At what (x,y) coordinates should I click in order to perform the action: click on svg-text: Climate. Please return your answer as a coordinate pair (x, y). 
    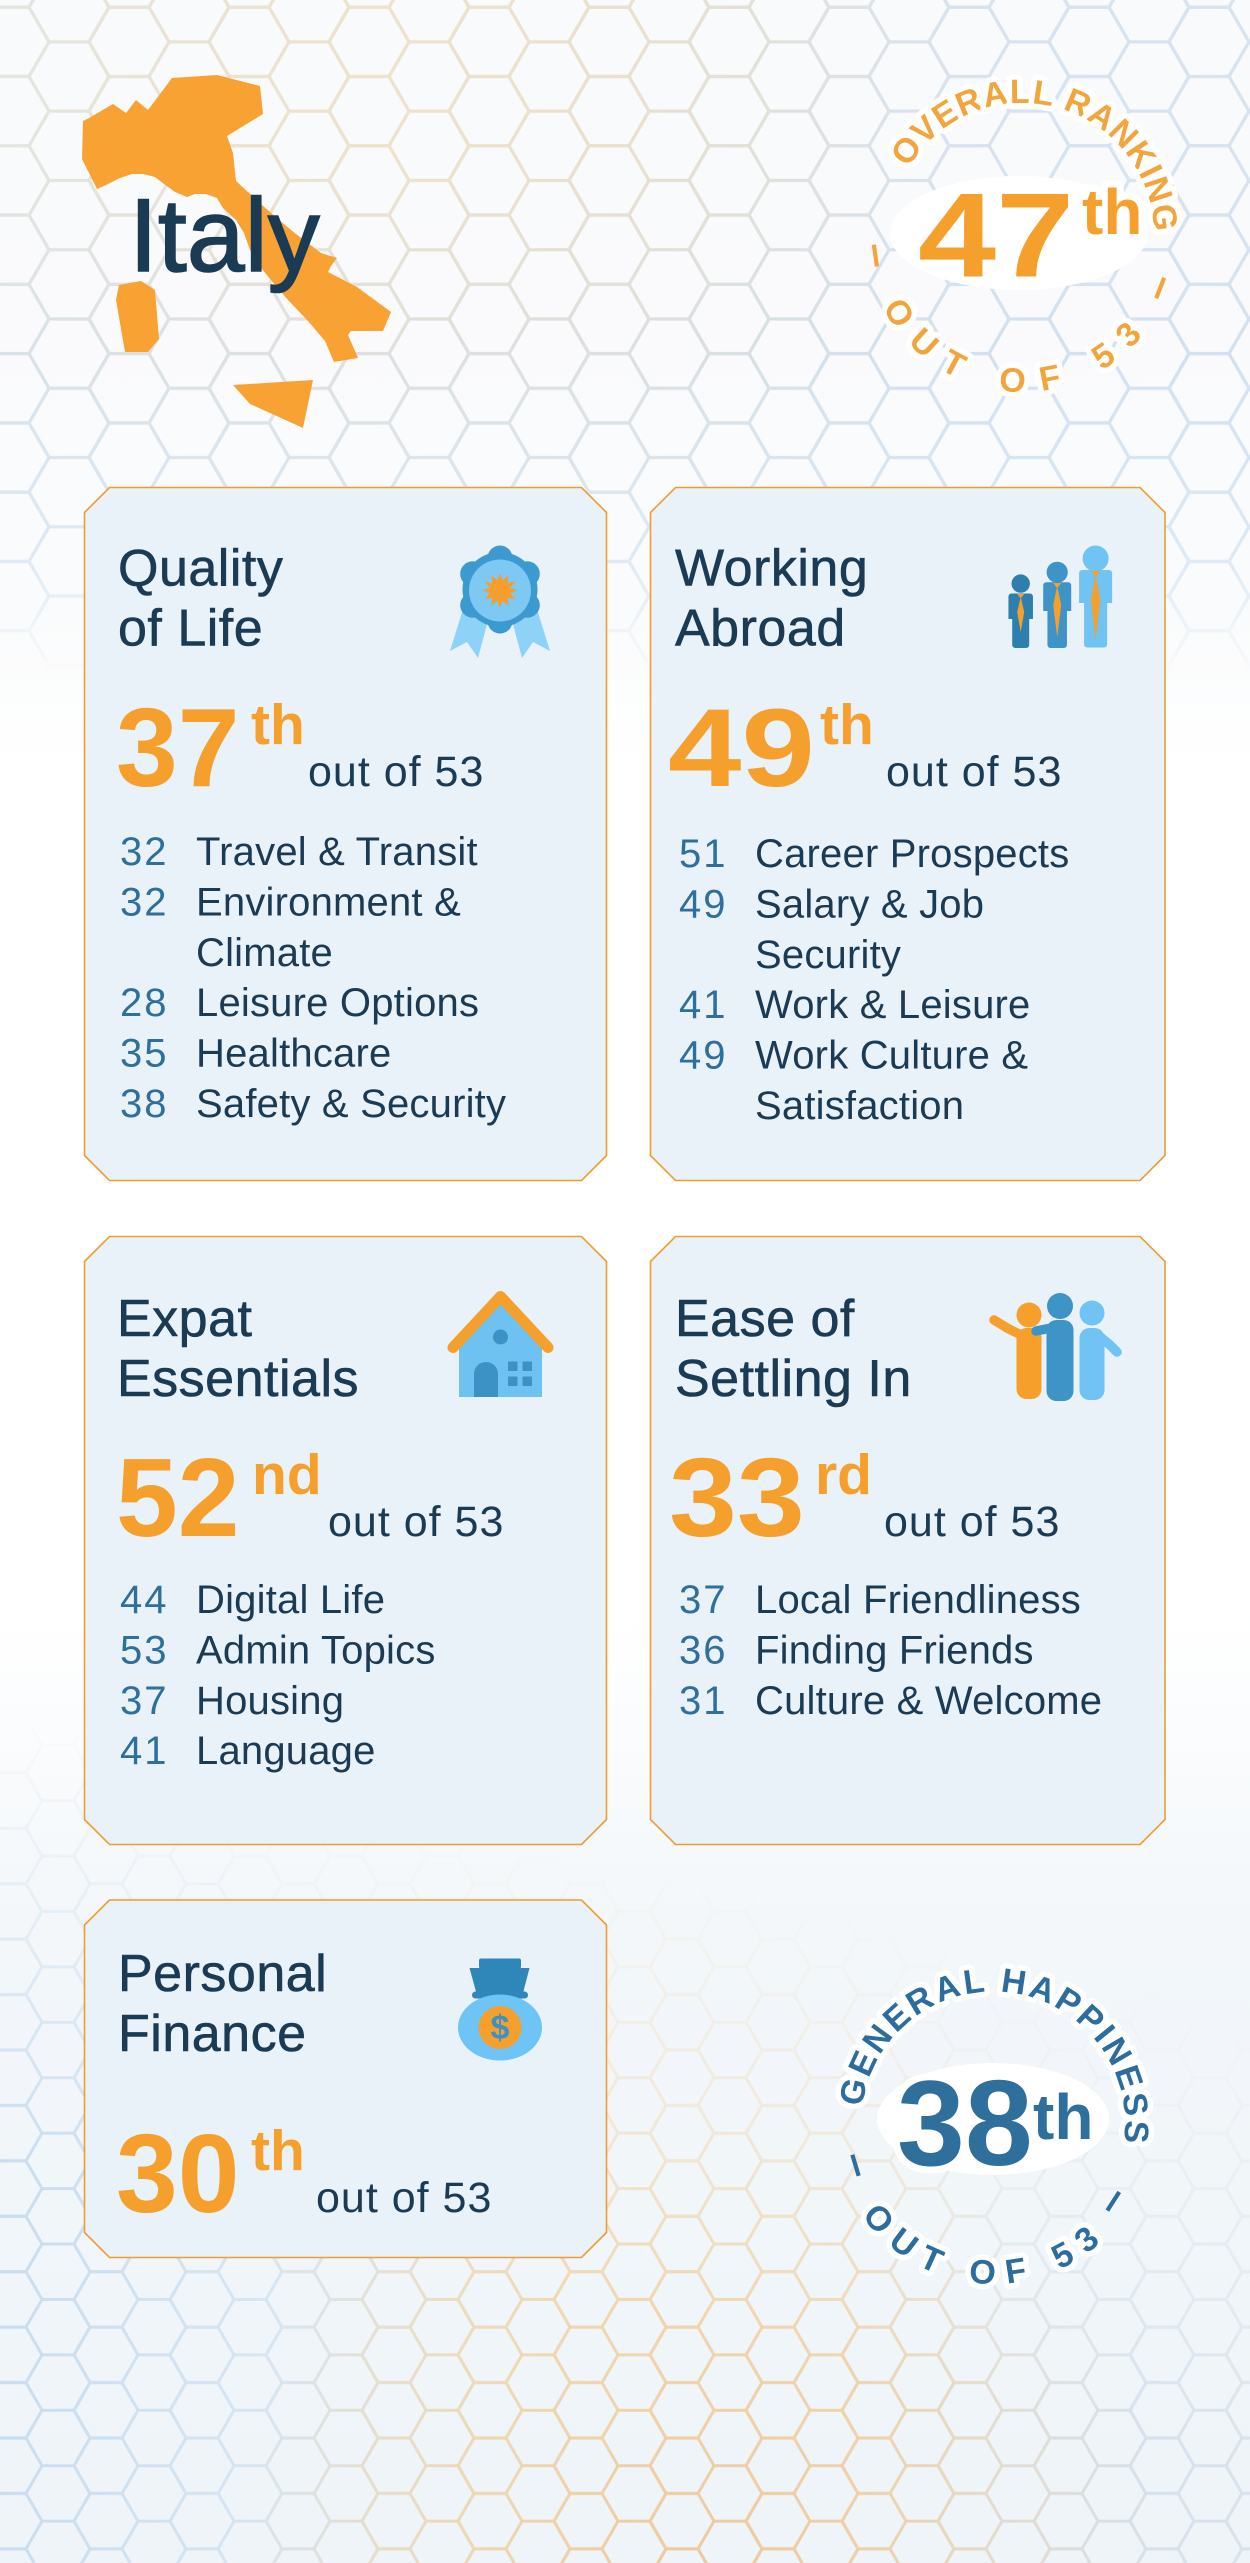
    Looking at the image, I should click on (264, 953).